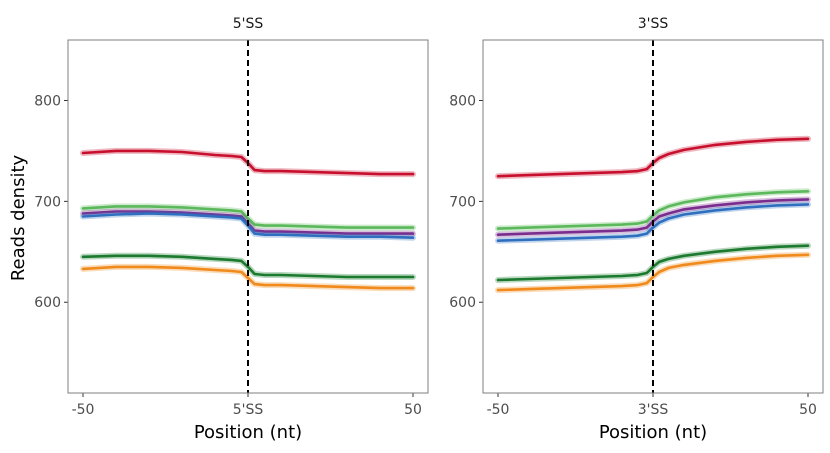 This screenshot has width=830, height=453. Describe the element at coordinates (248, 24) in the screenshot. I see `facet-title: 5'SS` at that location.